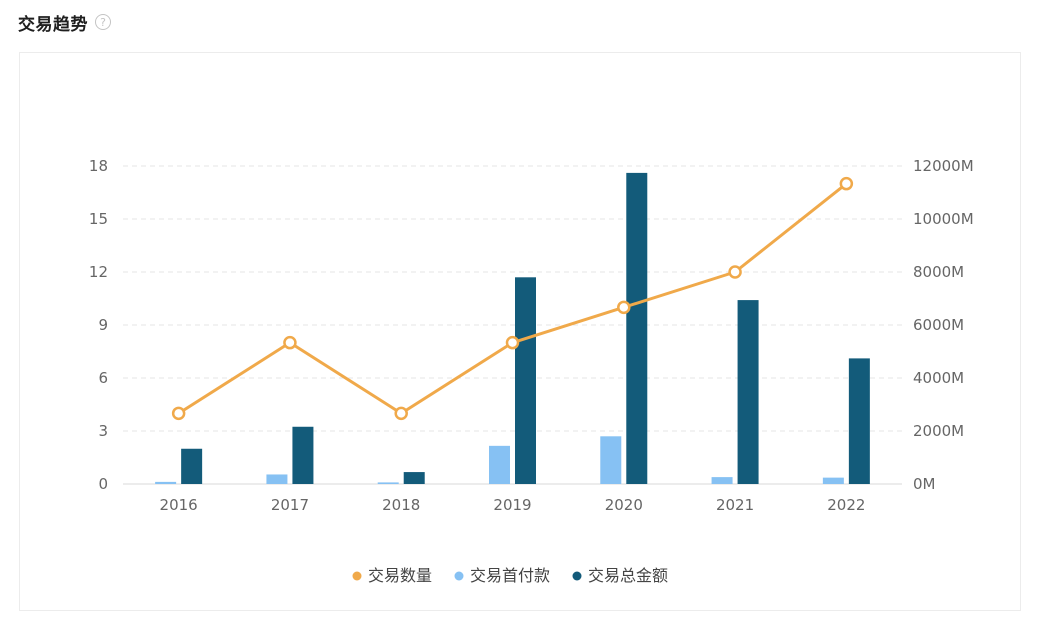 This screenshot has width=1038, height=625. Describe the element at coordinates (400, 575) in the screenshot. I see `legend-label: 交易数量` at that location.